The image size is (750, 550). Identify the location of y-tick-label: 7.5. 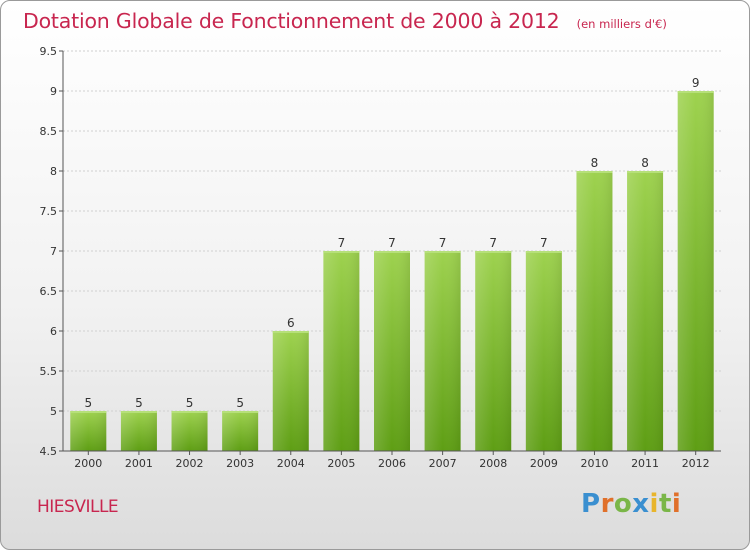
(49, 211).